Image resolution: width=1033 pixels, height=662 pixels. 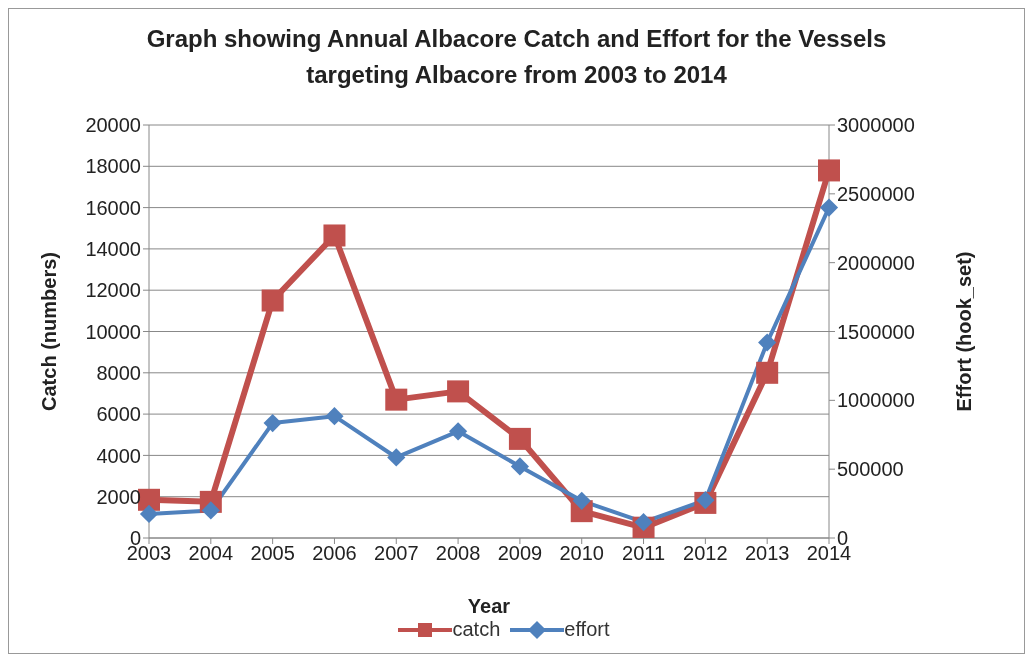 What do you see at coordinates (113, 125) in the screenshot?
I see `y-tick-label: 20000` at bounding box center [113, 125].